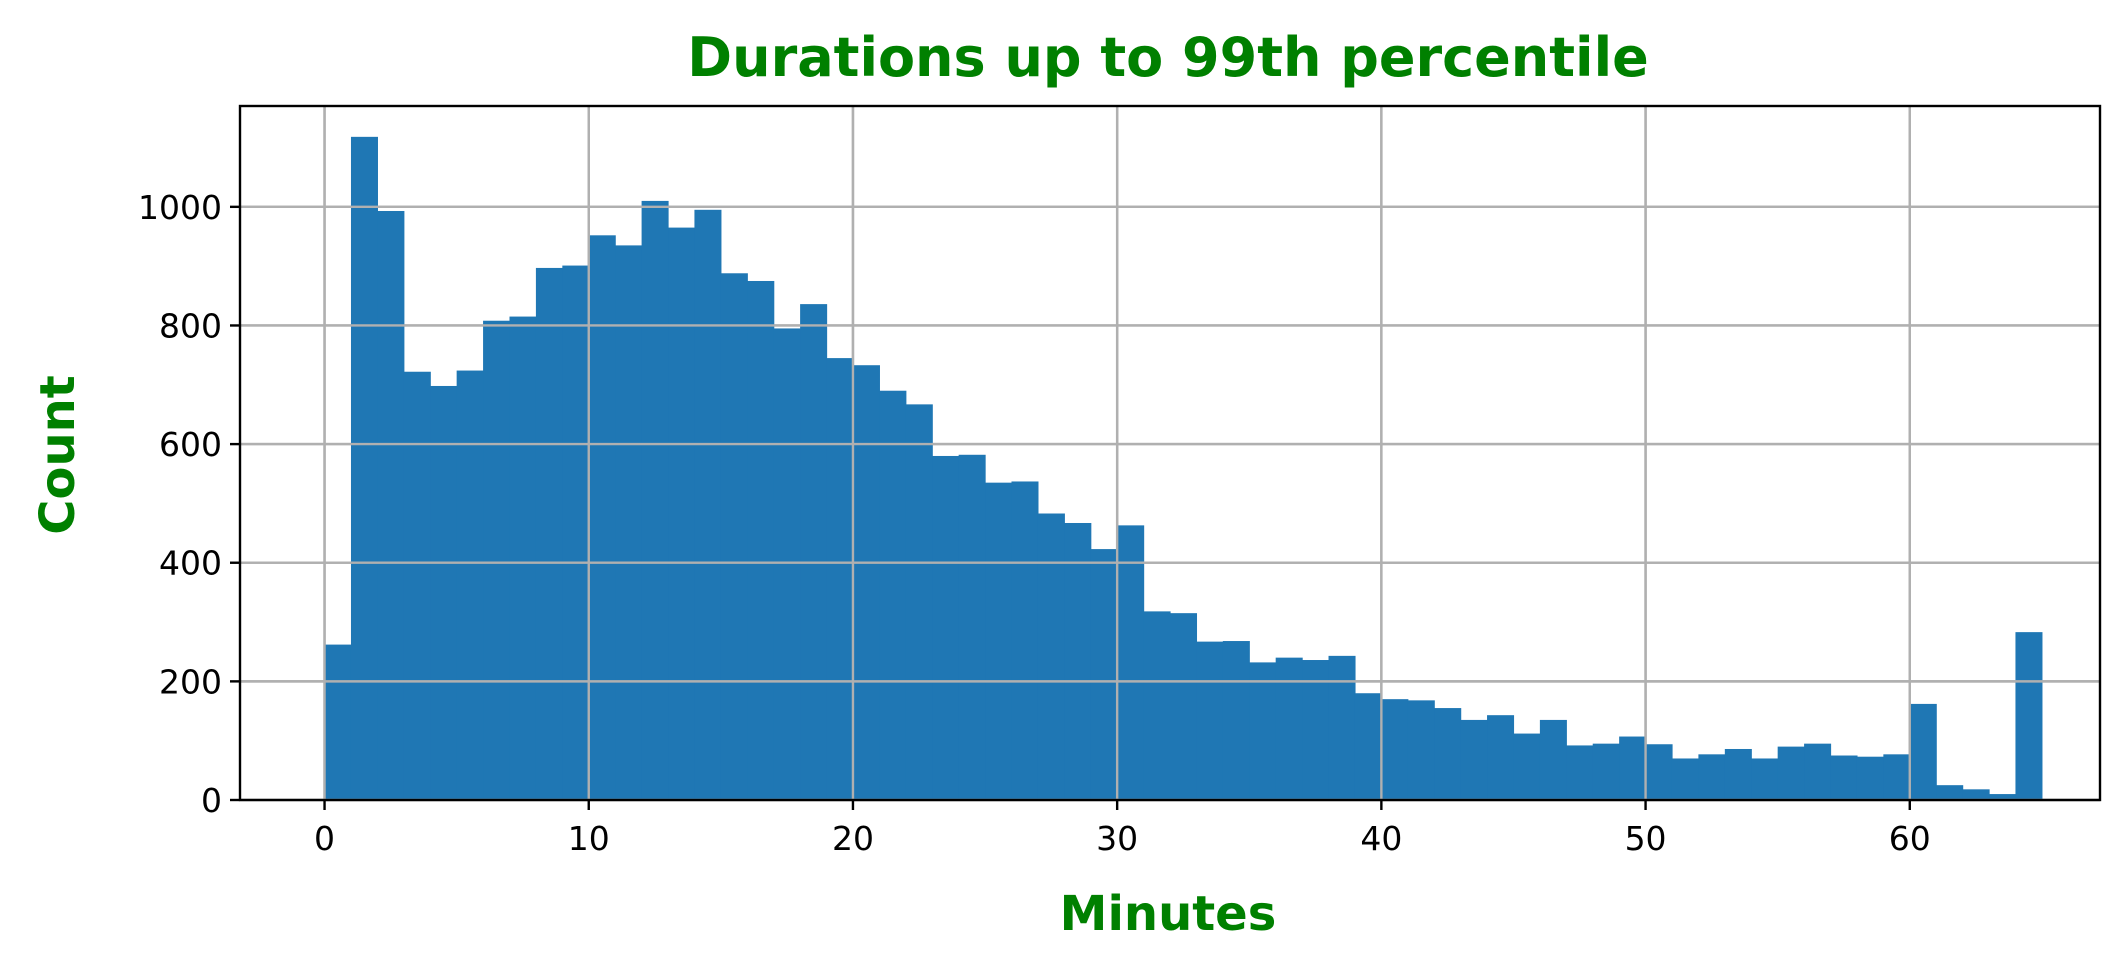  I want to click on x-tick-label: 60, so click(1910, 838).